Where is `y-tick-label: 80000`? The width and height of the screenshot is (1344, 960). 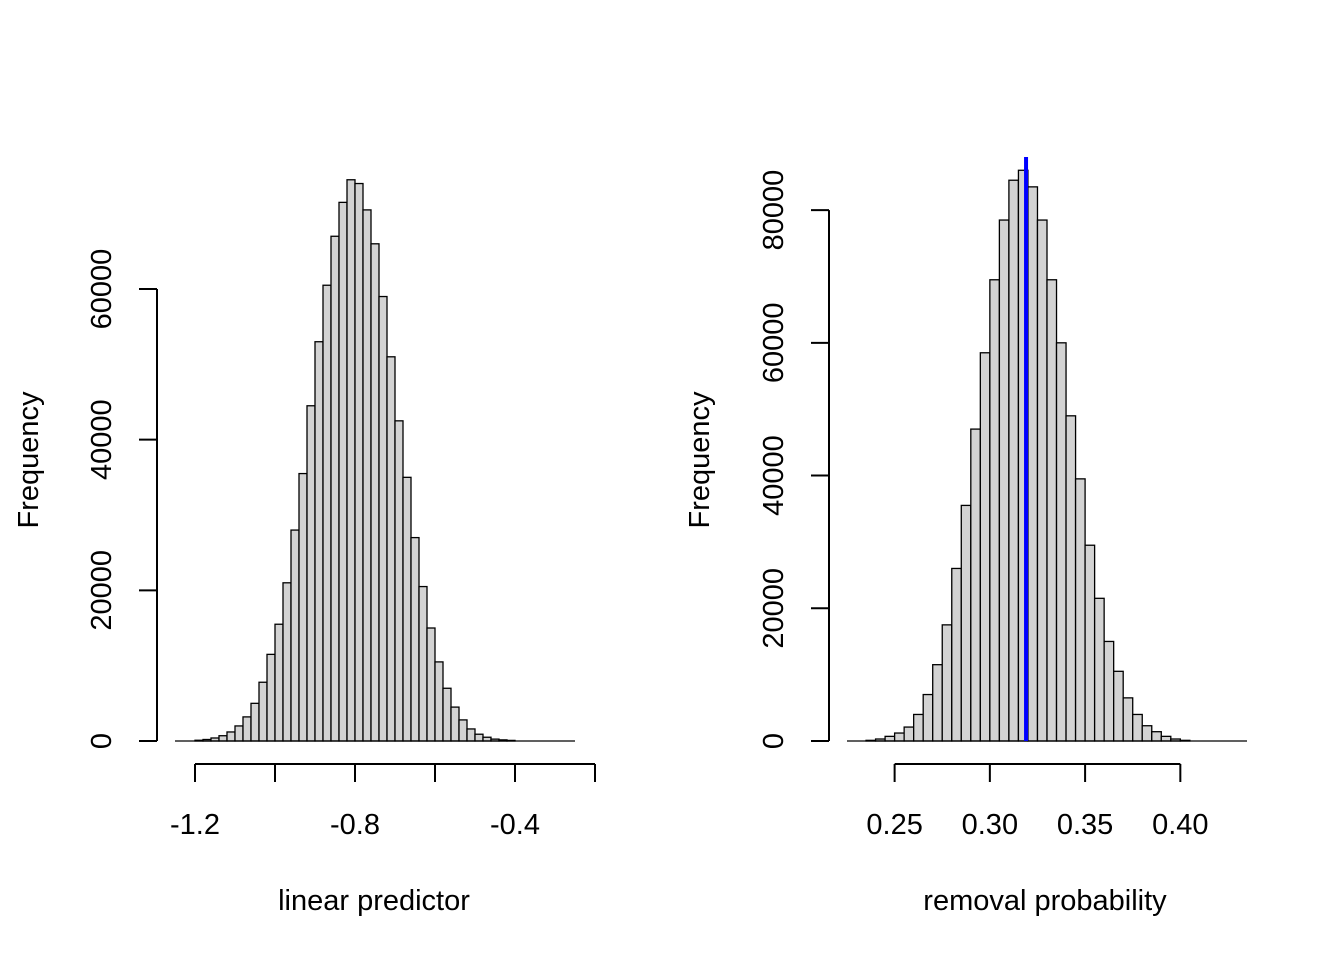 y-tick-label: 80000 is located at coordinates (774, 210).